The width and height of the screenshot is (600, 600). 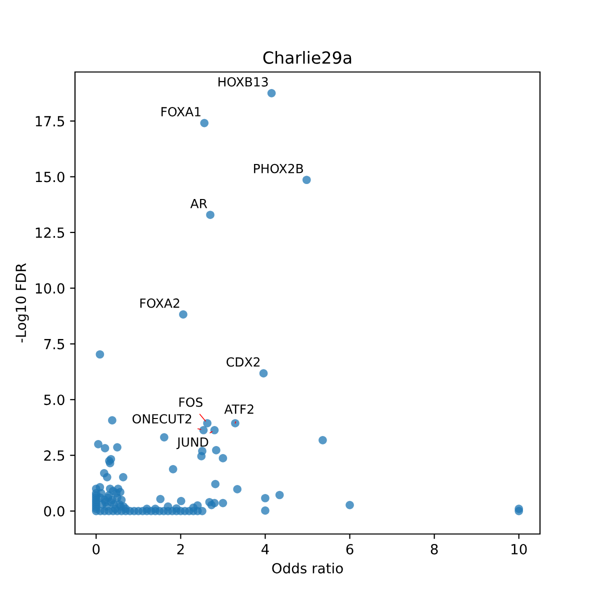 I want to click on x-tick-label: 4, so click(x=265, y=549).